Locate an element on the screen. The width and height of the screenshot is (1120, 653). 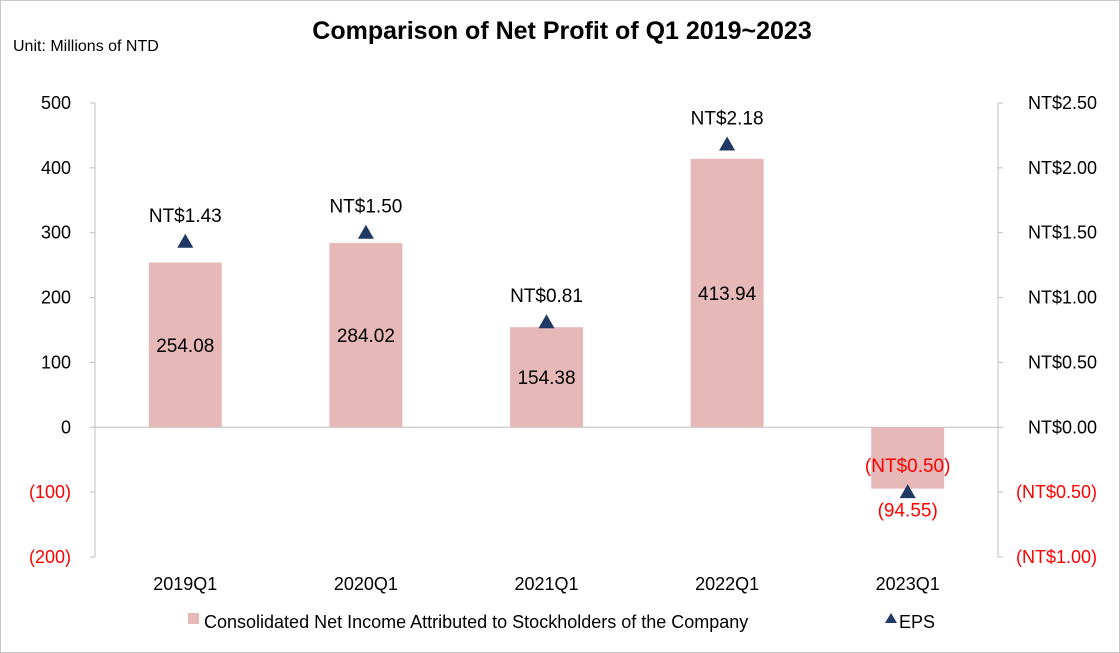
bar-value-label: 284.02 is located at coordinates (366, 336).